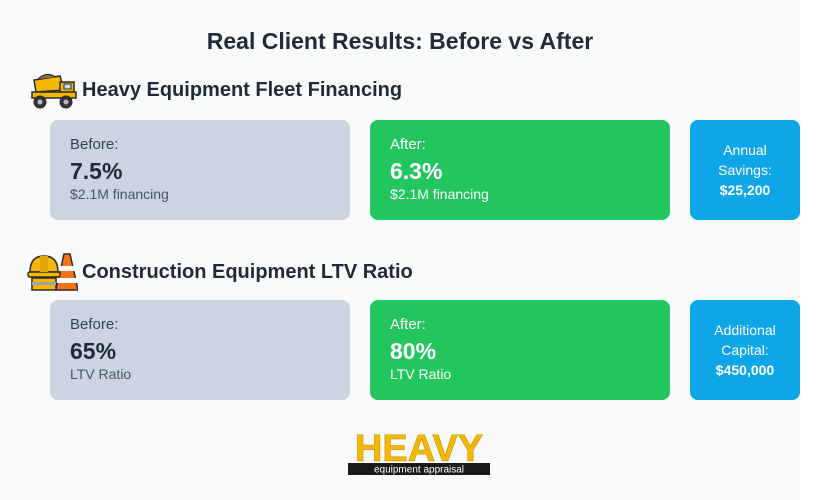  Describe the element at coordinates (520, 170) in the screenshot. I see `after-card: After: 6.3% $2.1M financing` at that location.